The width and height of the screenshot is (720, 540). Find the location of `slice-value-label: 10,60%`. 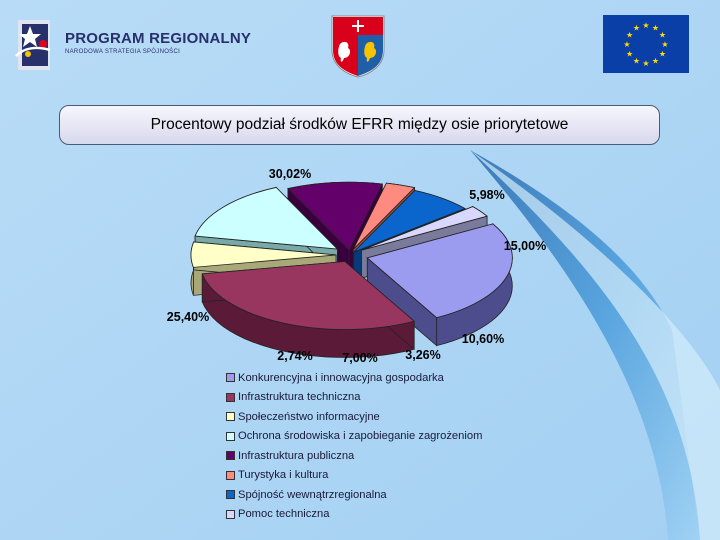

slice-value-label: 10,60% is located at coordinates (483, 339).